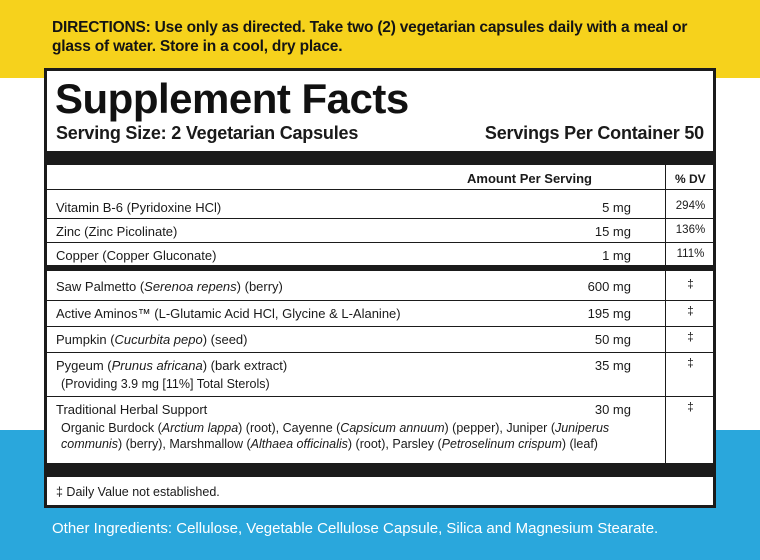  Describe the element at coordinates (612, 365) in the screenshot. I see `ingredient-amount: 35 mg` at that location.